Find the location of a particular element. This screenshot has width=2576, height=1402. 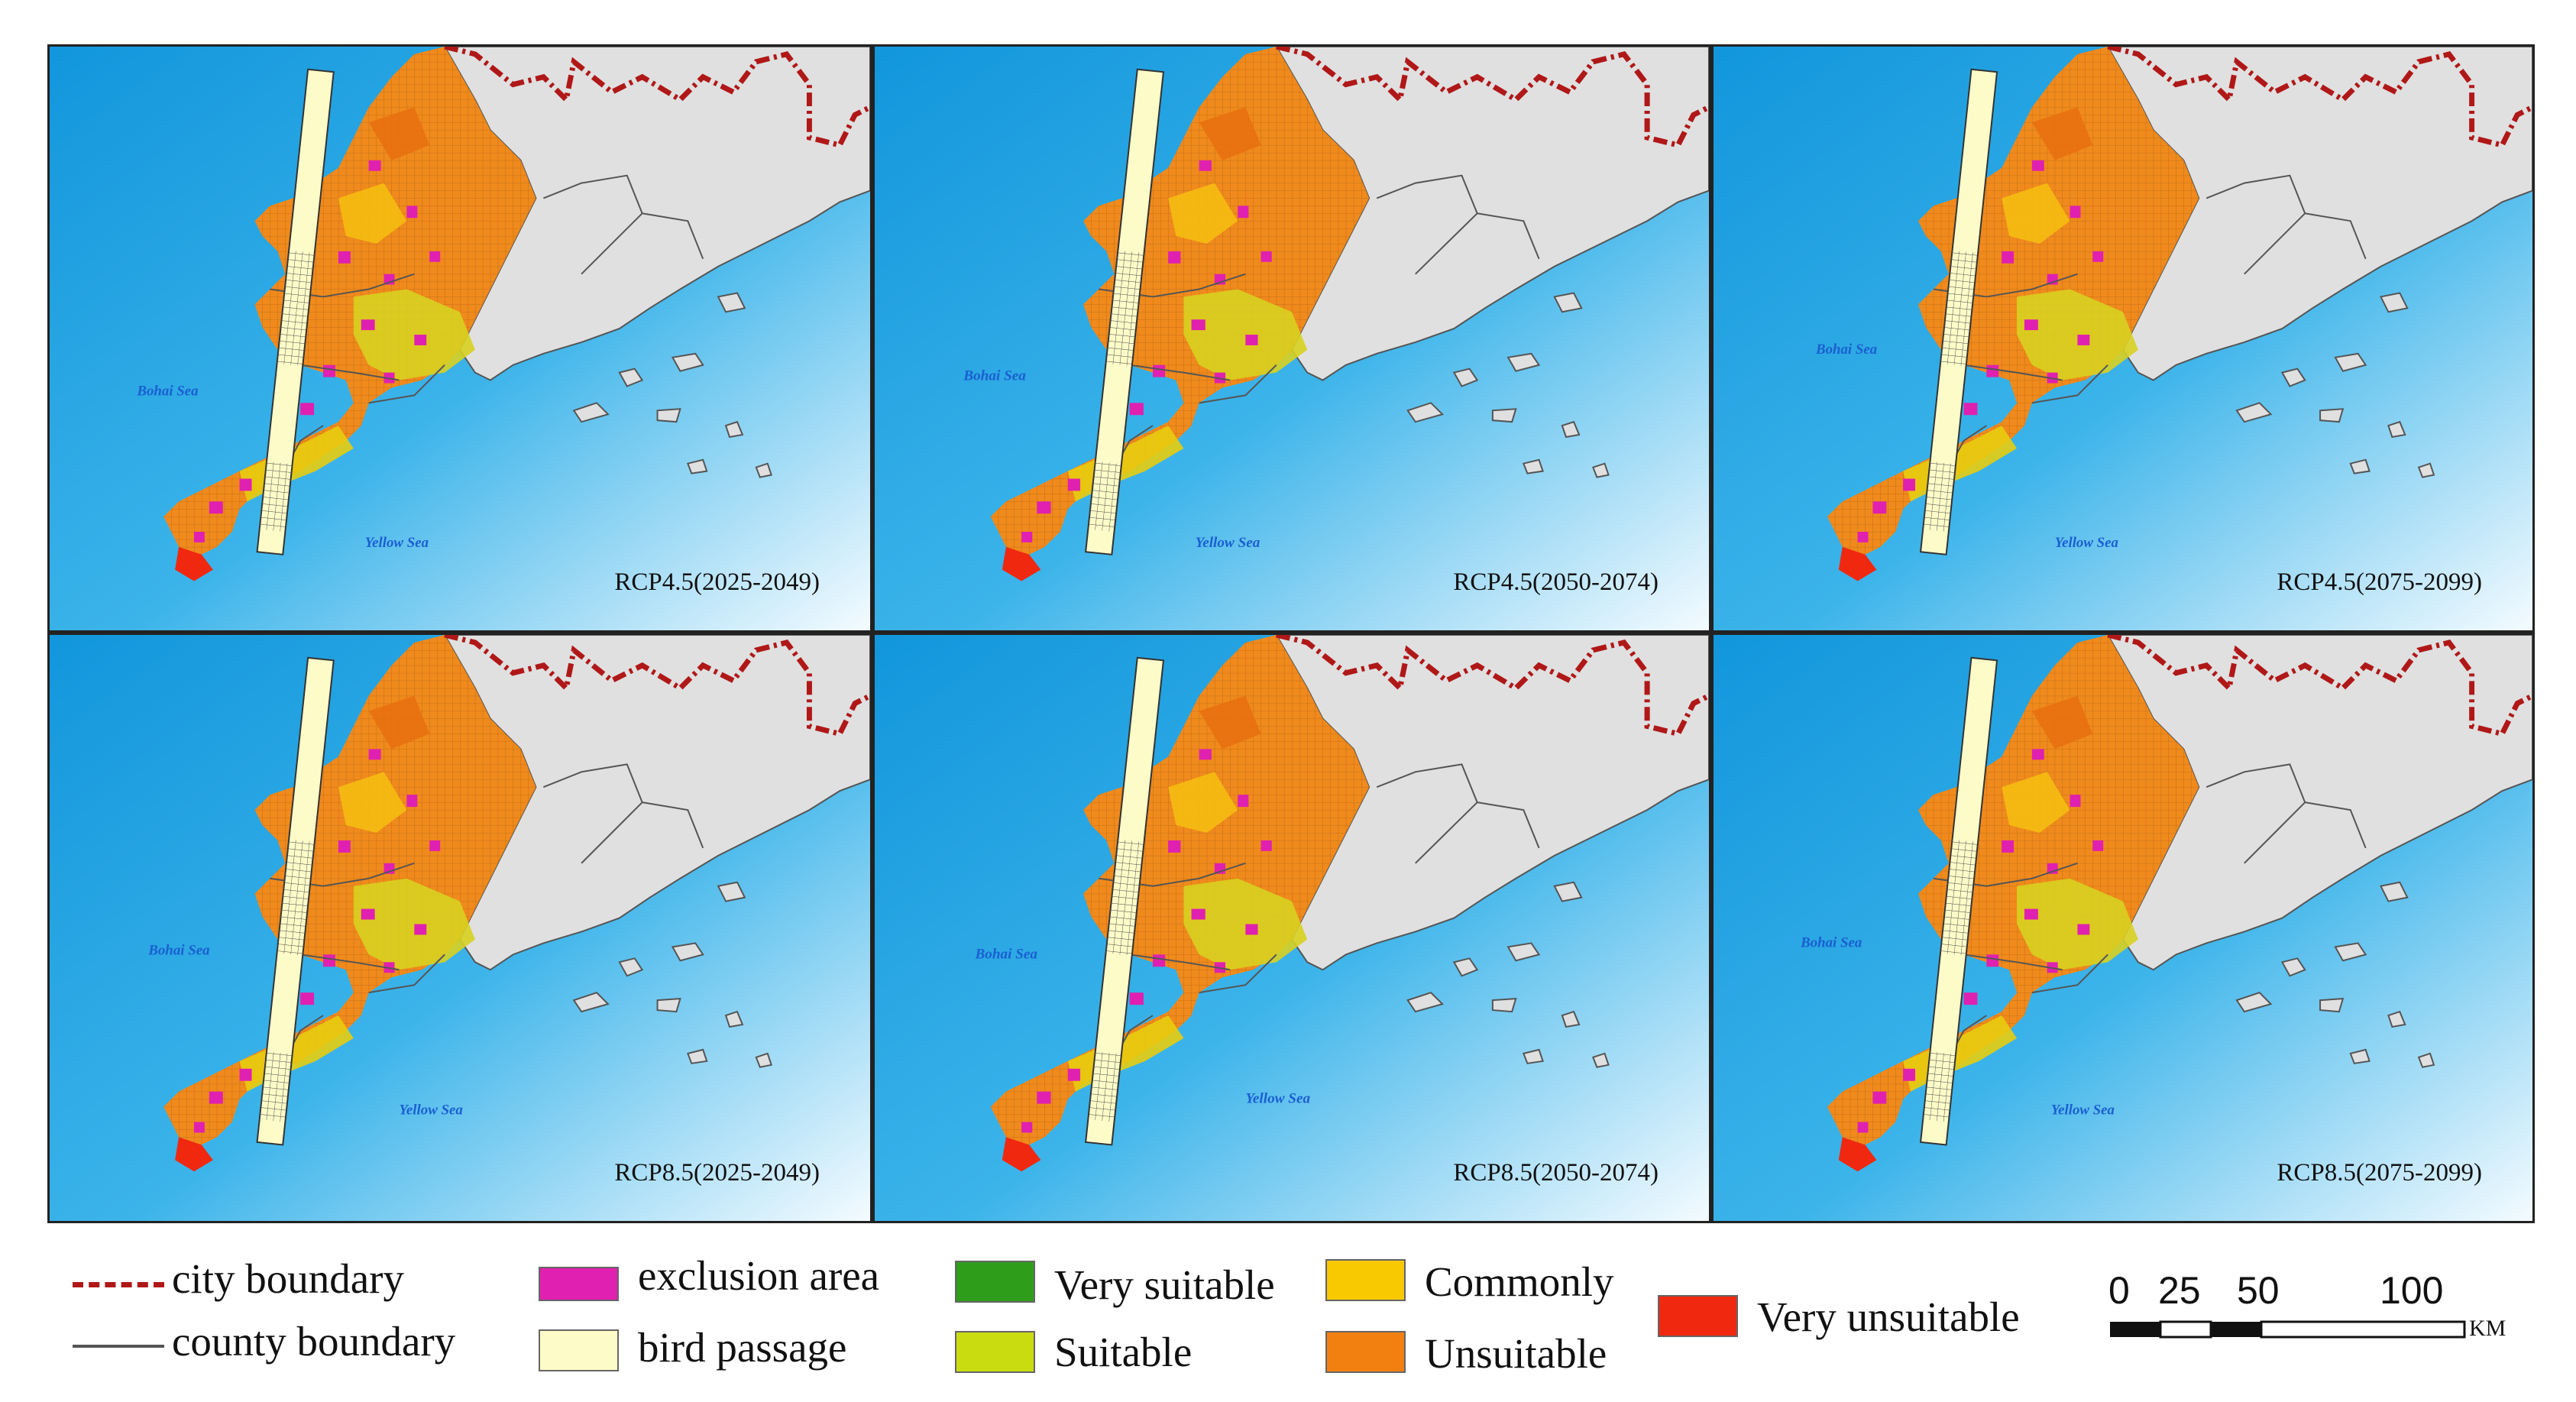

scale-bar-graphic is located at coordinates (2288, 1329).